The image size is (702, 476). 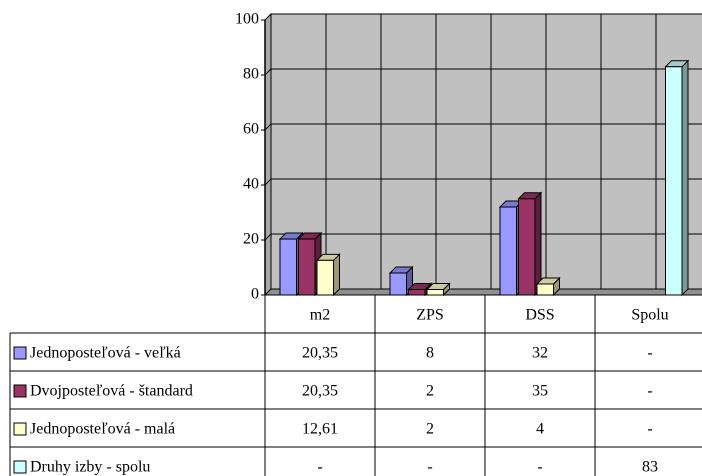 I want to click on legend-label: Druhy izby - spolu, so click(x=90, y=467).